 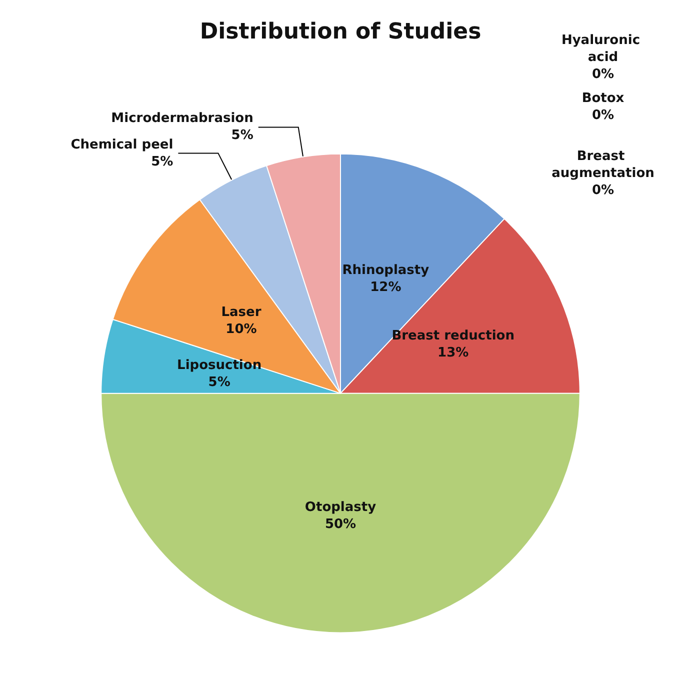 What do you see at coordinates (340, 524) in the screenshot?
I see `data-label: 50%` at bounding box center [340, 524].